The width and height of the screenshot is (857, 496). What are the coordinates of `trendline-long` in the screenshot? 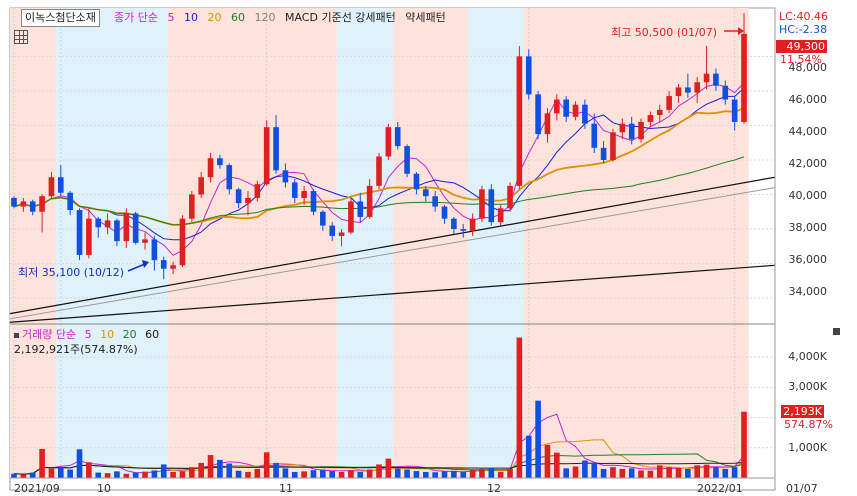 It's located at (392, 293).